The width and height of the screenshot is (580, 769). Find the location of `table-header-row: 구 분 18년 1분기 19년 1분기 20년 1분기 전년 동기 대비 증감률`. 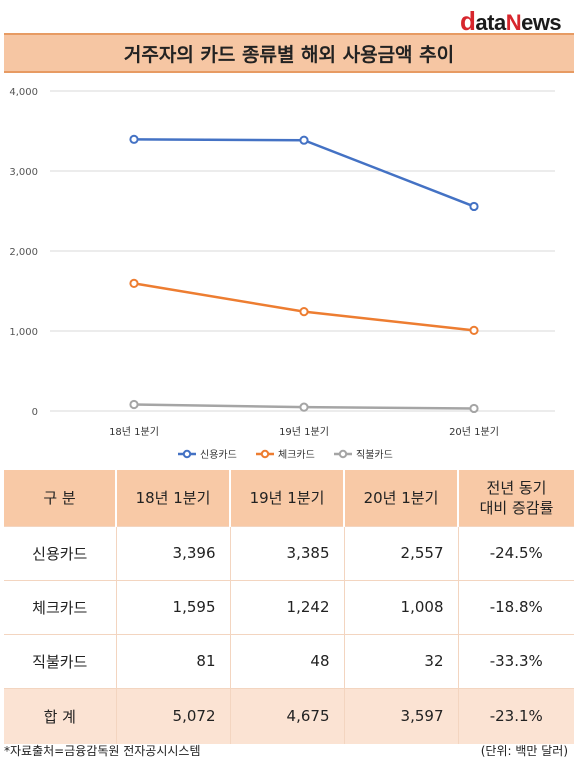

table-header-row: 구 분 18년 1분기 19년 1분기 20년 1분기 전년 동기 대비 증감률 is located at coordinates (289, 498).